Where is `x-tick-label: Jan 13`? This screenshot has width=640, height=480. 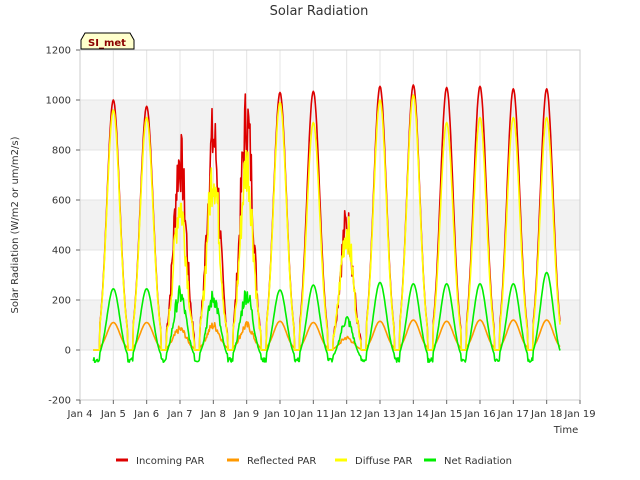
x-tick-label: Jan 13 is located at coordinates (379, 414).